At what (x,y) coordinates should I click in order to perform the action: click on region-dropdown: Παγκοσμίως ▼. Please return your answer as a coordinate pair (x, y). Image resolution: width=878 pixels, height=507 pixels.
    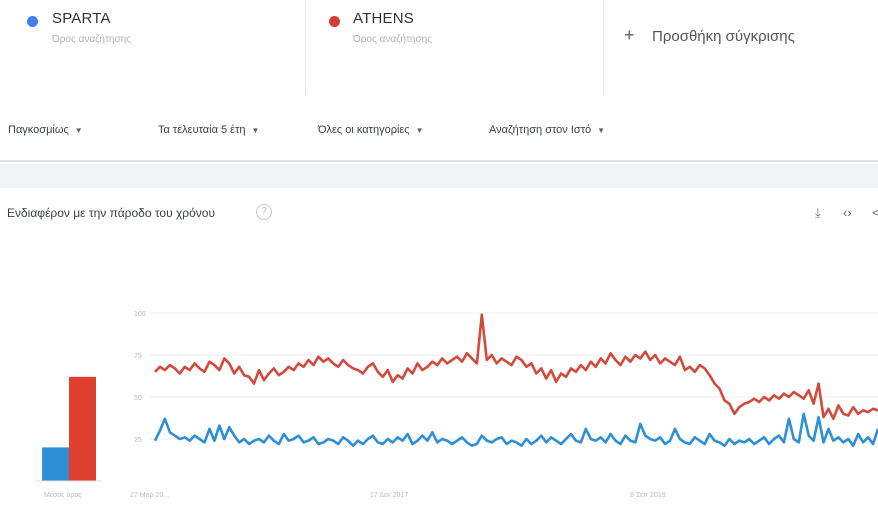
    Looking at the image, I should click on (45, 130).